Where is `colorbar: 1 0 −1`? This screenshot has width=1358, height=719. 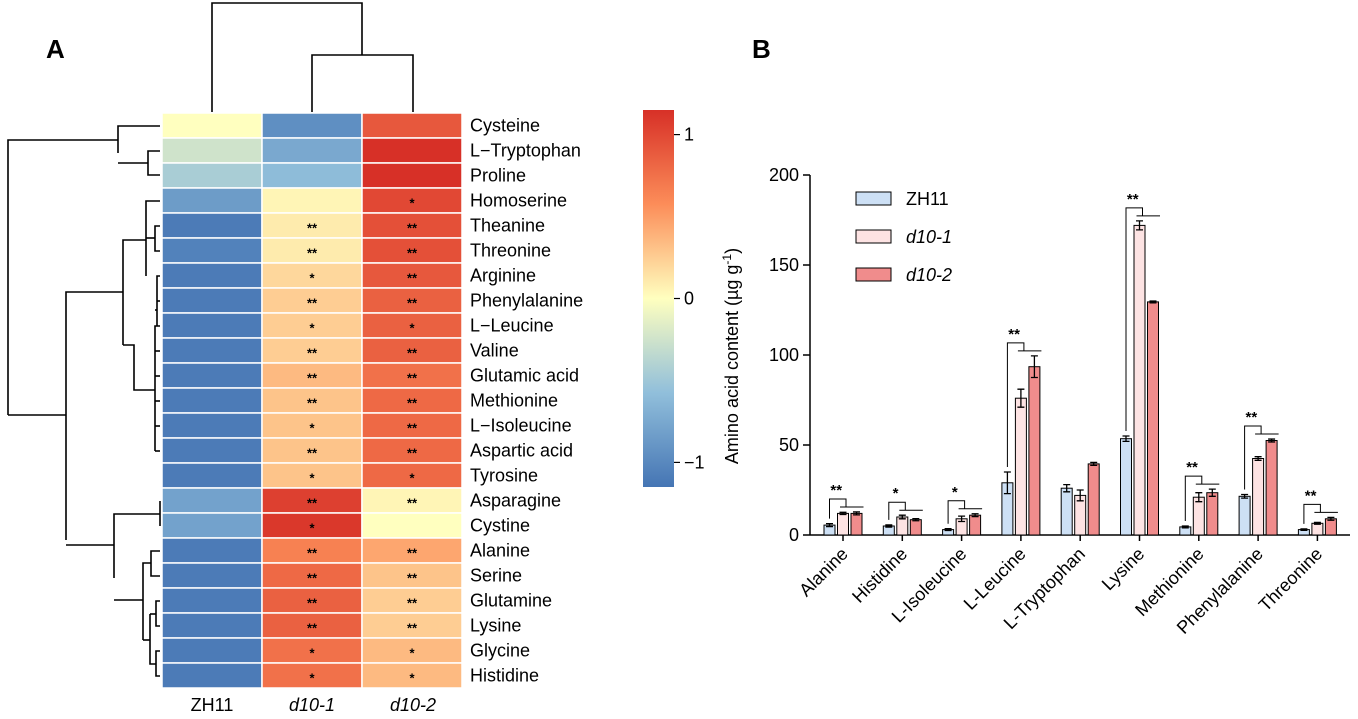
colorbar: 1 0 −1 is located at coordinates (674, 298).